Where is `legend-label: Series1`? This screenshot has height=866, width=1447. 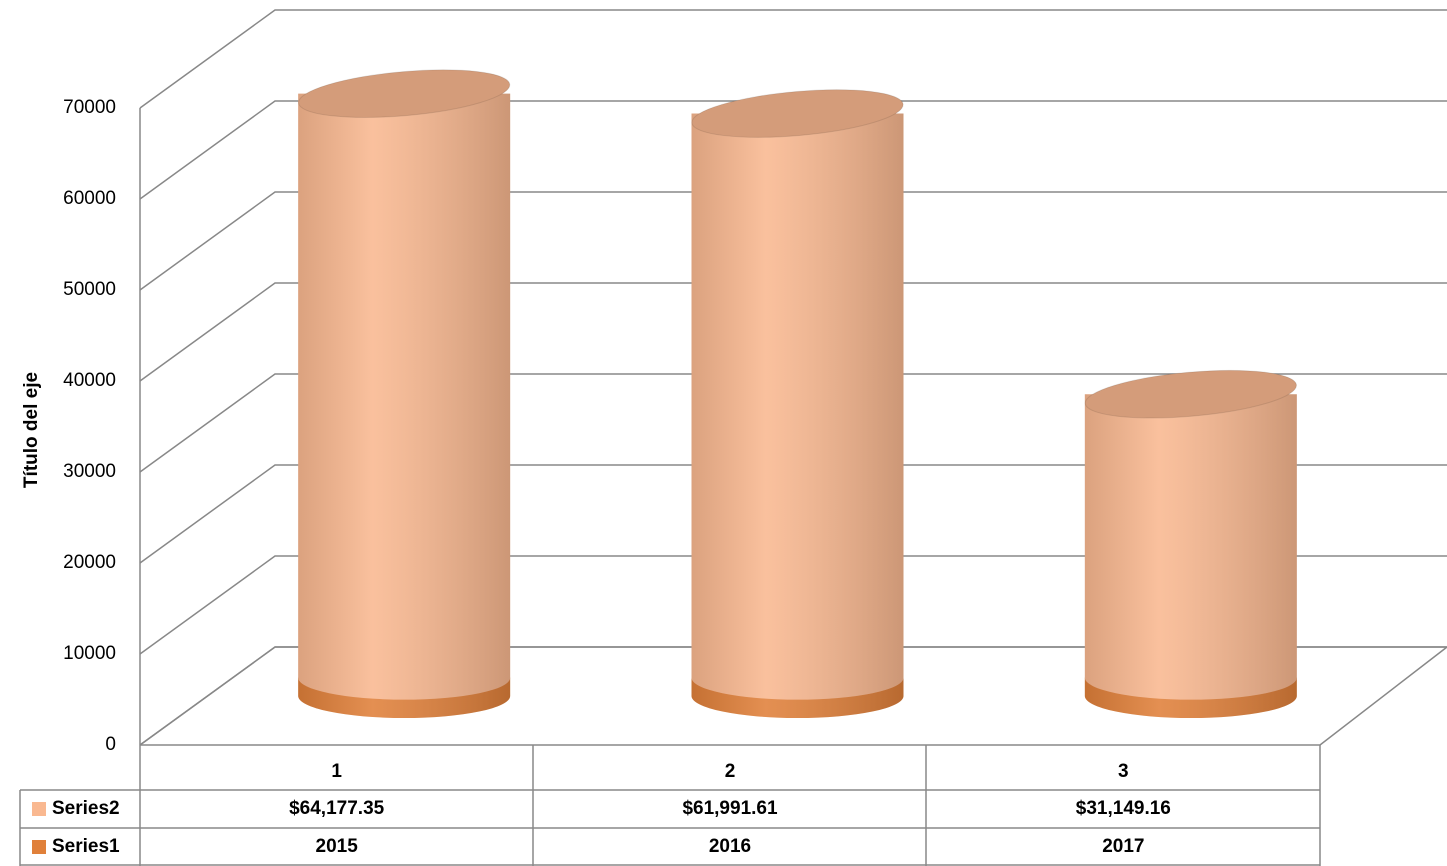 legend-label: Series1 is located at coordinates (86, 846).